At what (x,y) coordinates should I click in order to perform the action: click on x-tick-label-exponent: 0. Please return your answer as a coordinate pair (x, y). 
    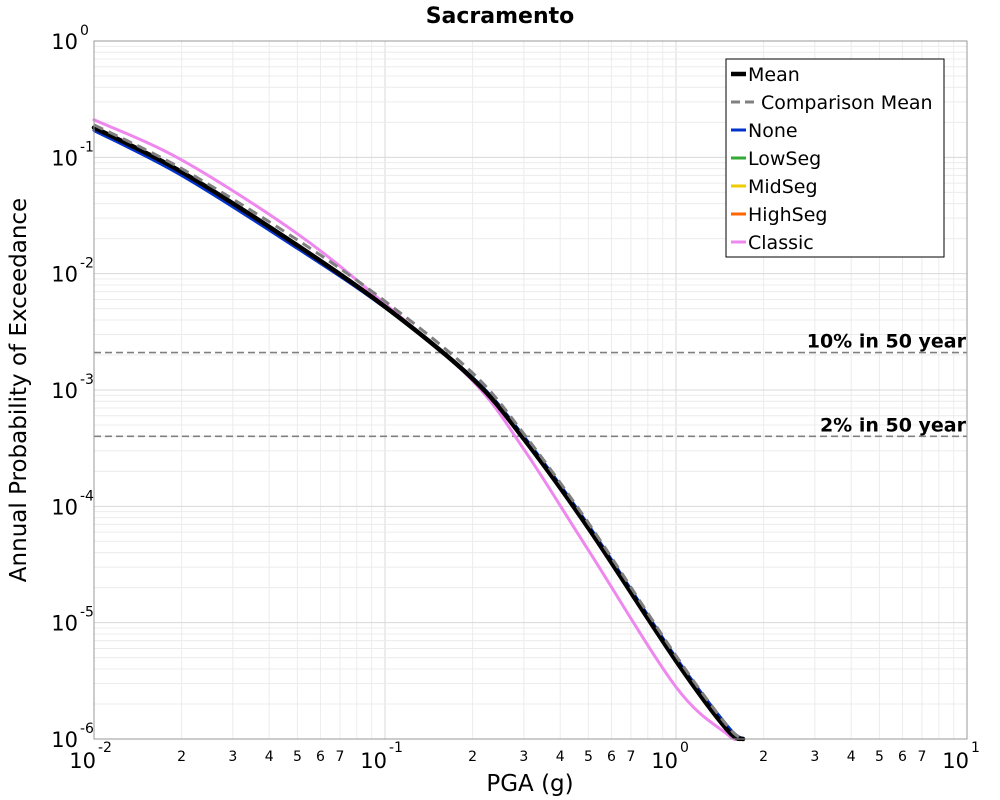
    Looking at the image, I should click on (684, 748).